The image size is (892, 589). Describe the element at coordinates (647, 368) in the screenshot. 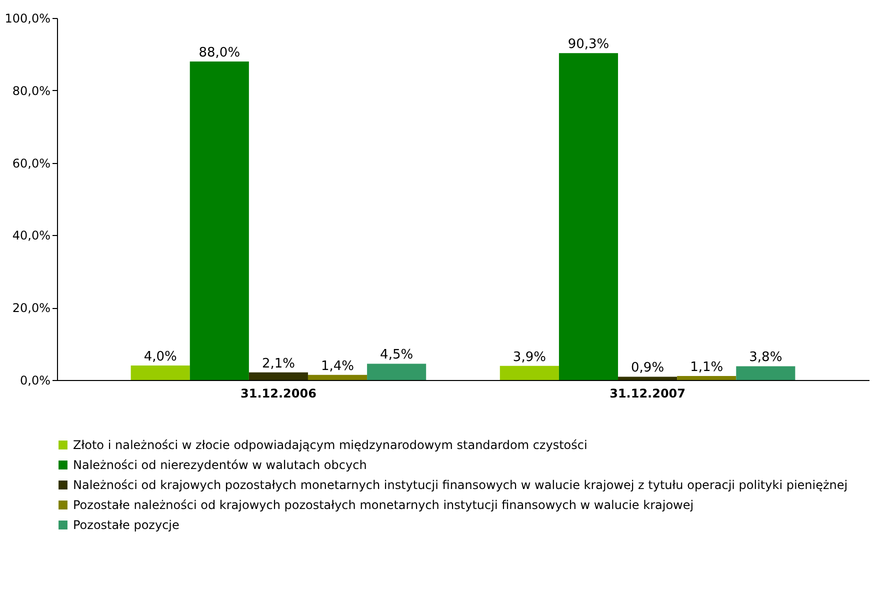

I see `data-label: 0,9%` at that location.